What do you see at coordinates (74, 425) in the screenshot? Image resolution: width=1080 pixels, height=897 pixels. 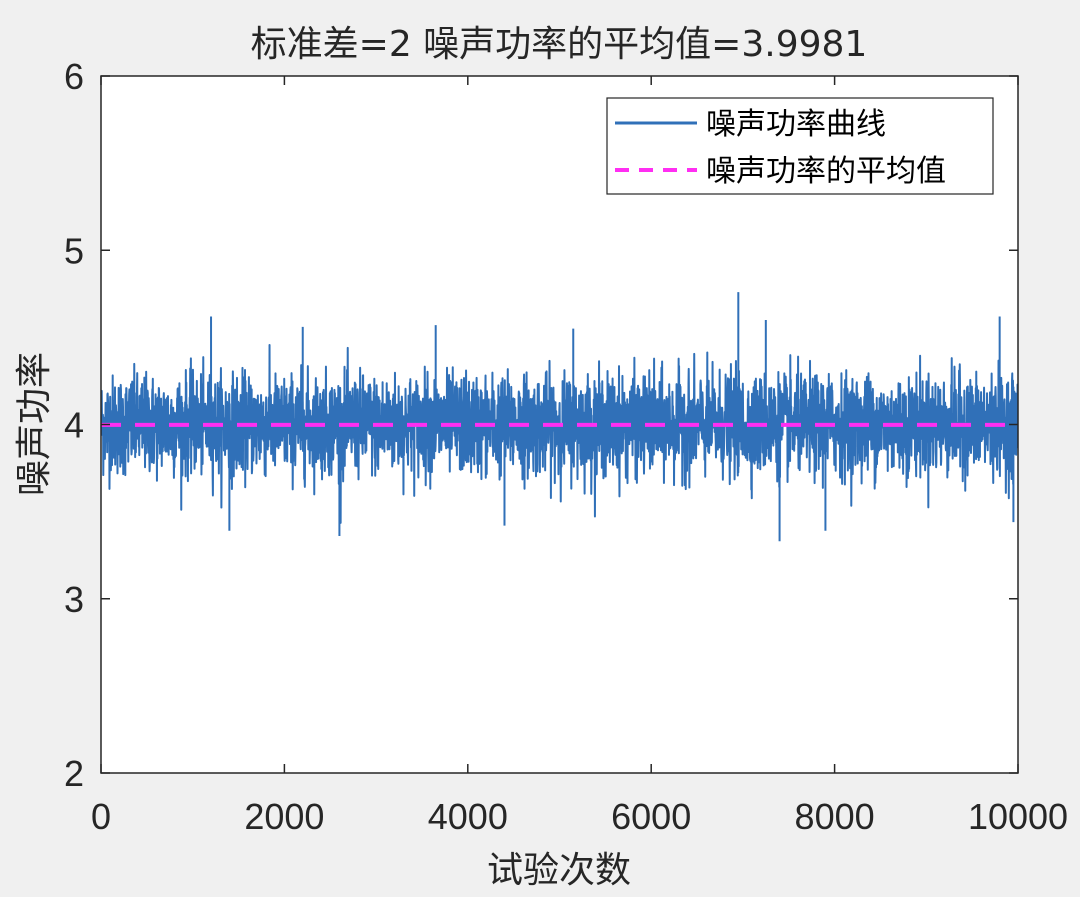 I see `y-tick-label: 4` at bounding box center [74, 425].